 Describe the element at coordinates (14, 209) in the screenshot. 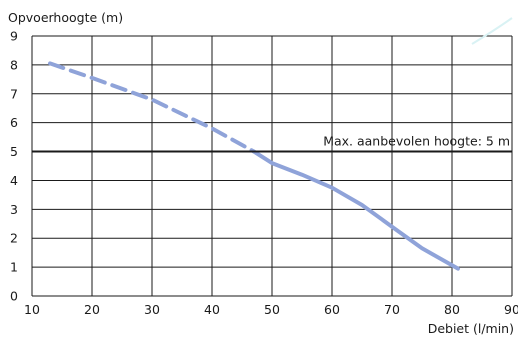

I see `y-tick-label-3: 3` at that location.